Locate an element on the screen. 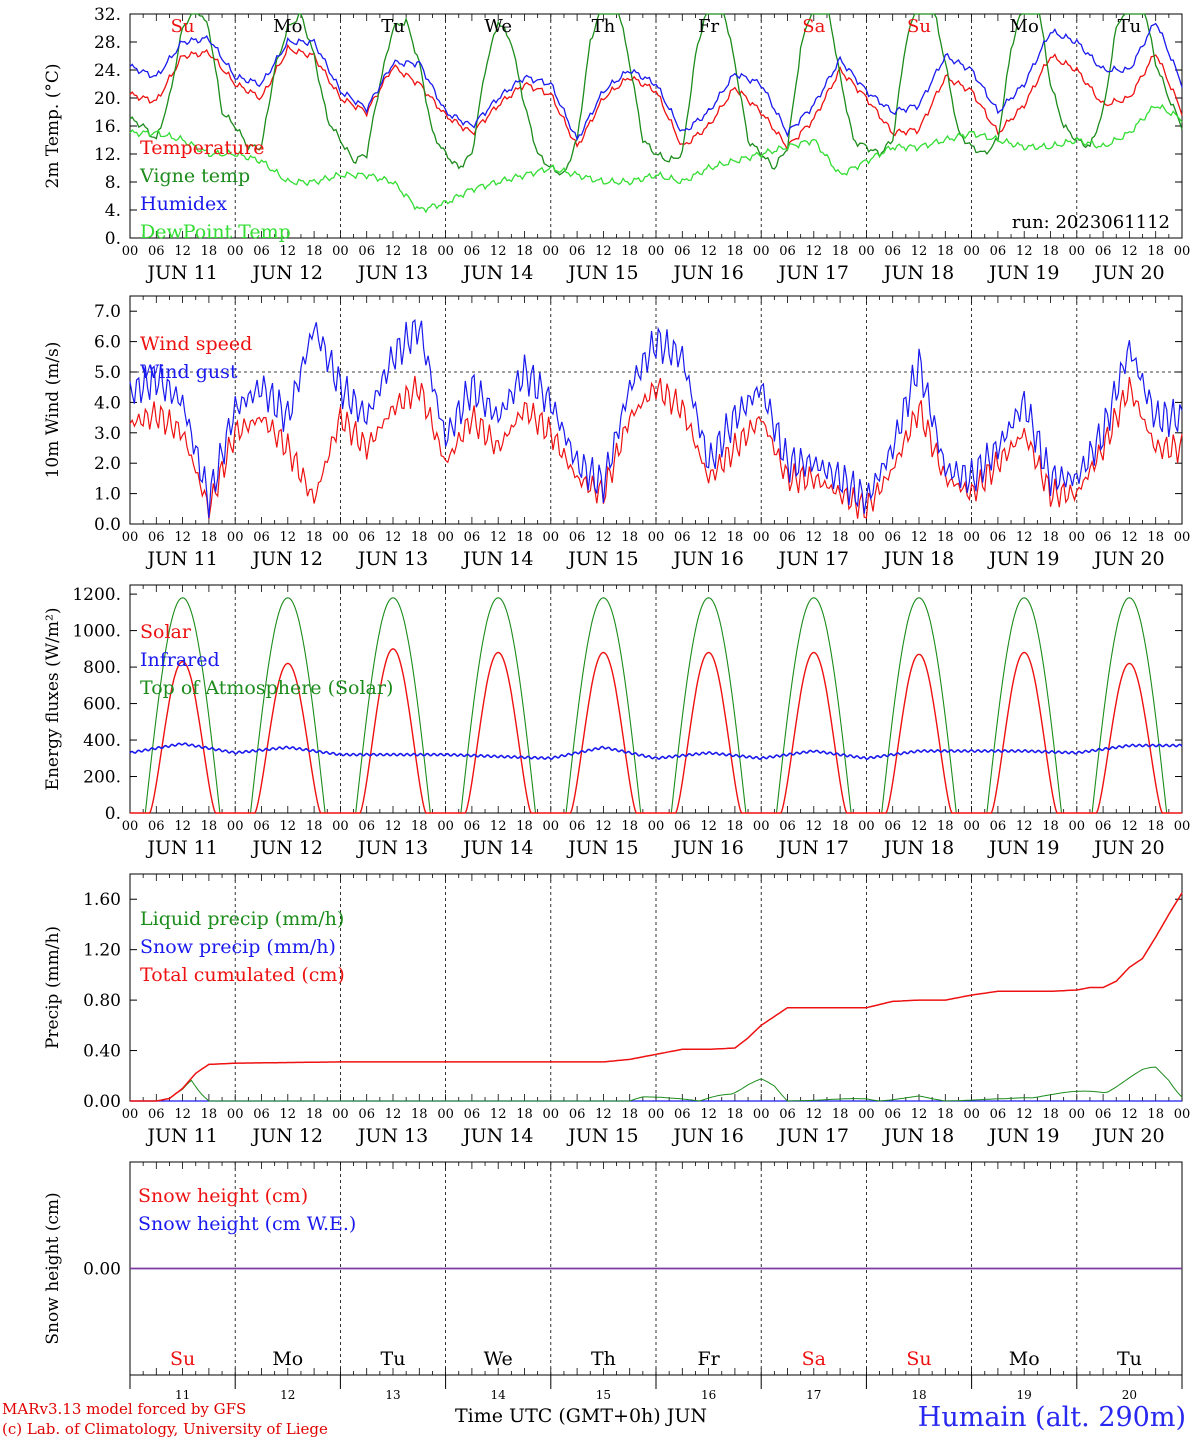 Image resolution: width=1194 pixels, height=1440 pixels. y-tick-label: 0. is located at coordinates (113, 814).